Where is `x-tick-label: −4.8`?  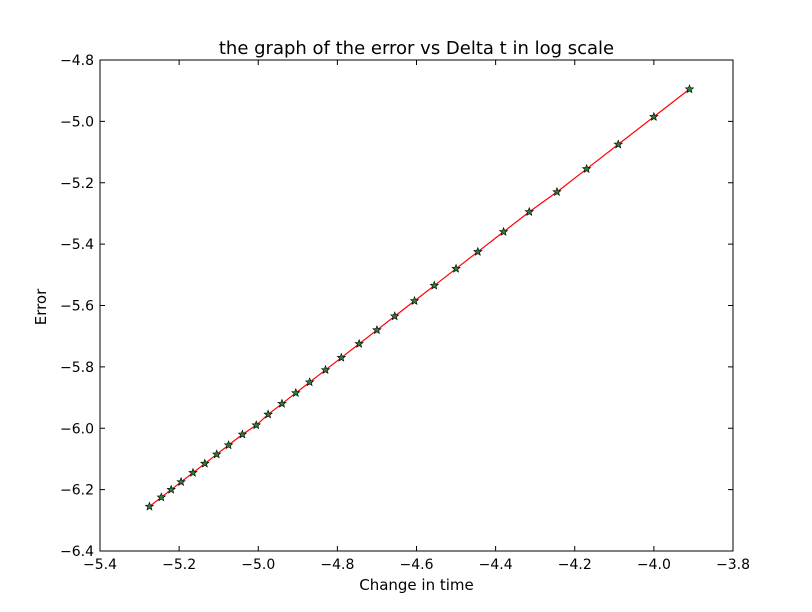
x-tick-label: −4.8 is located at coordinates (337, 565).